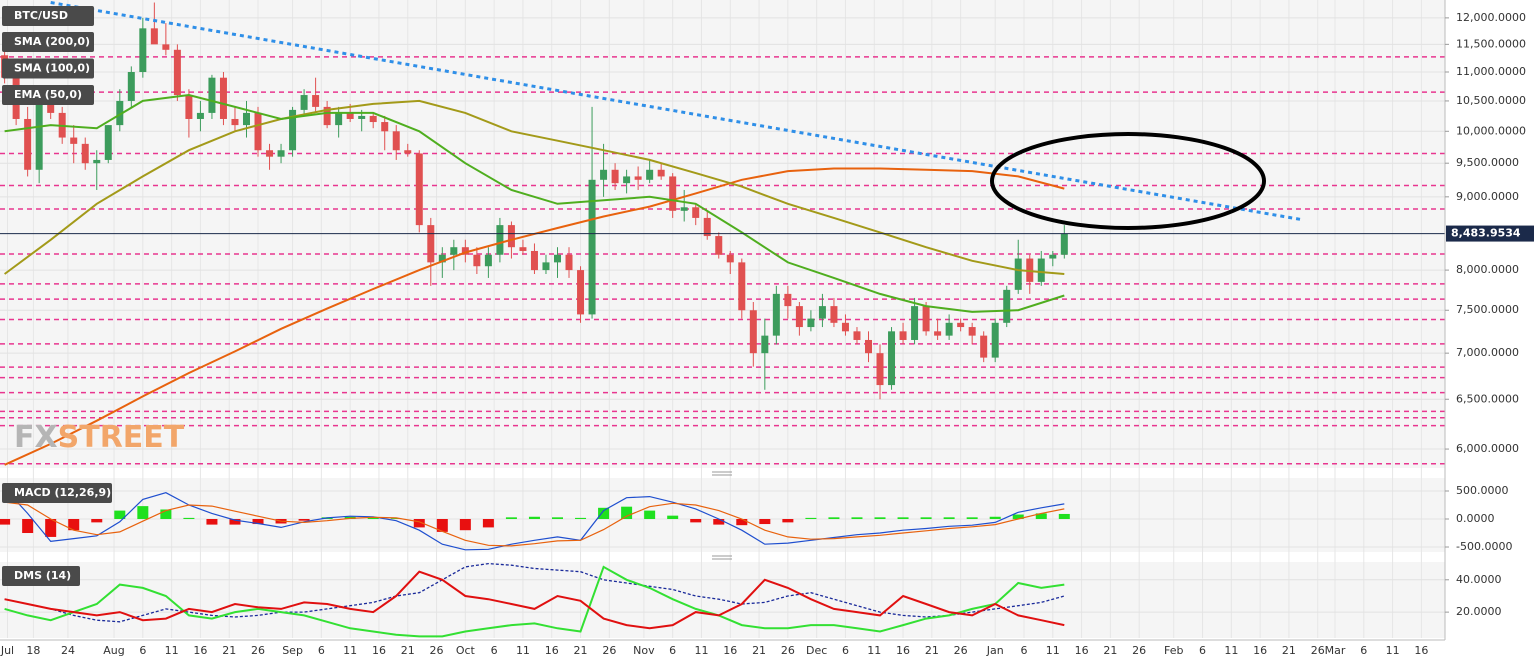 This screenshot has width=1534, height=662. I want to click on chart-title: DMS (14), so click(42, 575).